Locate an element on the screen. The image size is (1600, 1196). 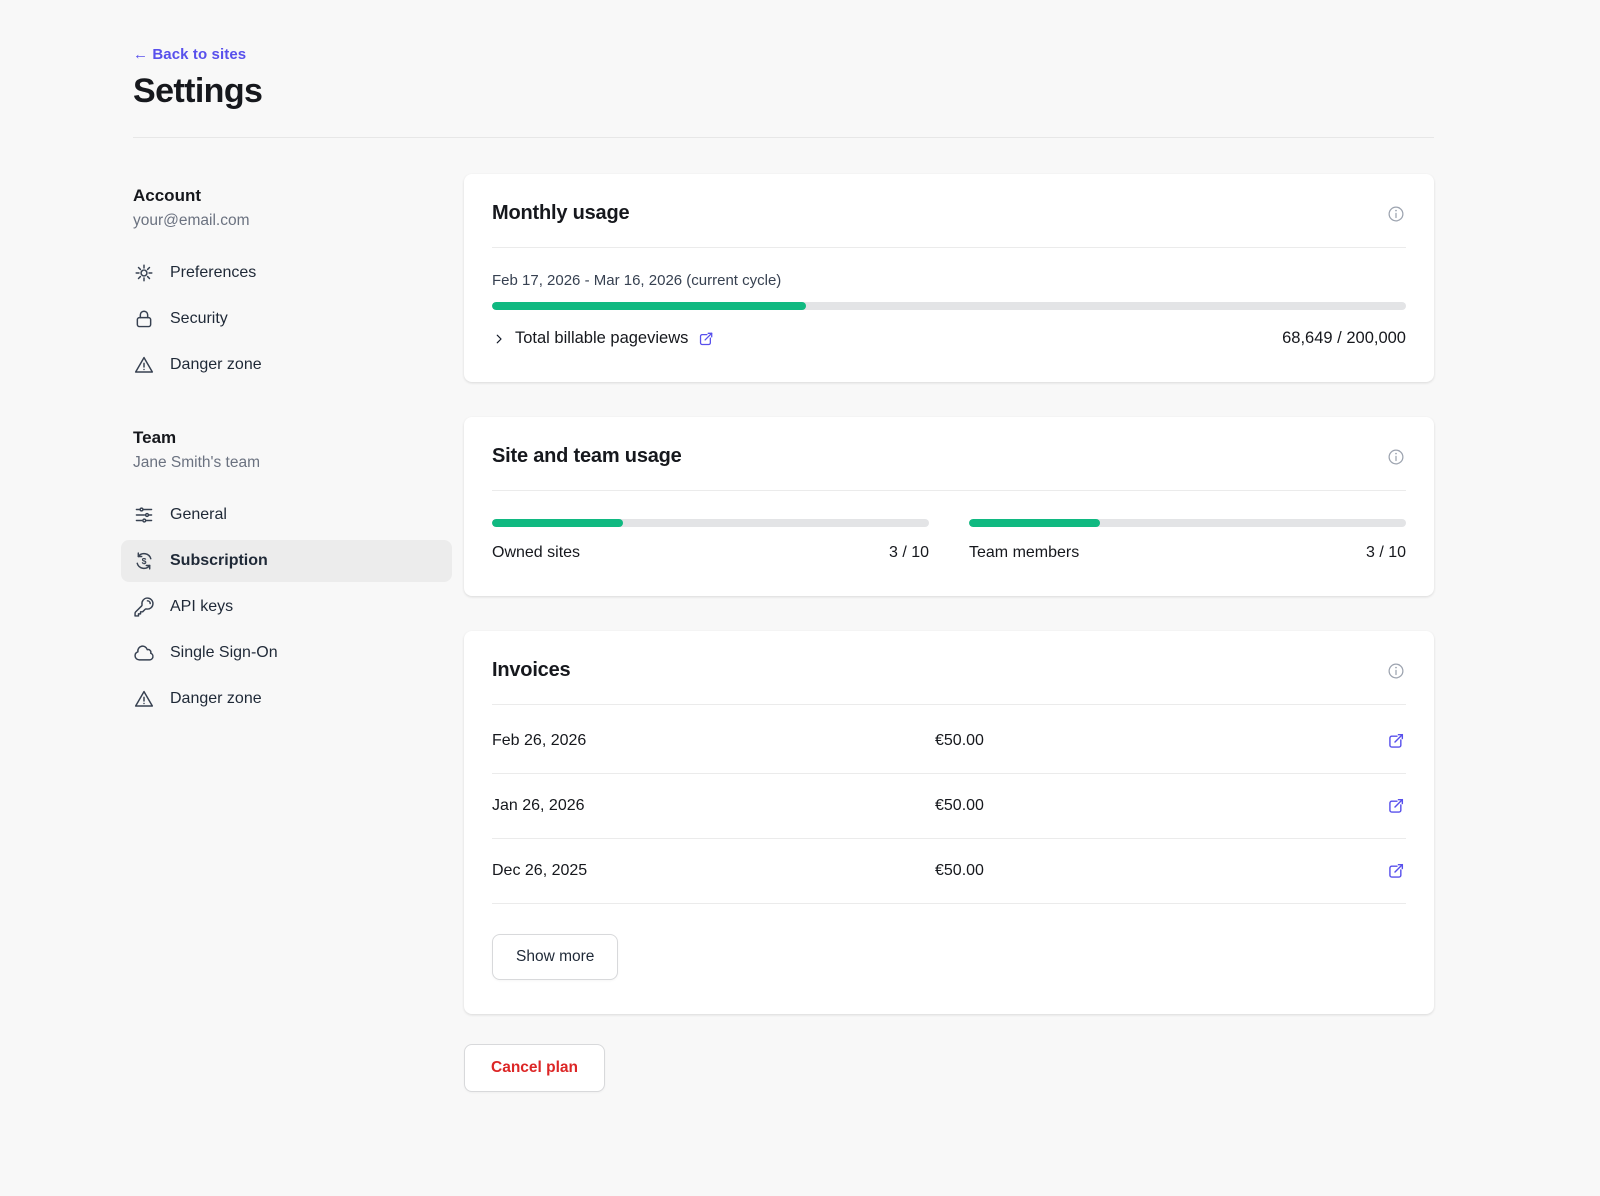
pageviews-progress-fill is located at coordinates (649, 306).